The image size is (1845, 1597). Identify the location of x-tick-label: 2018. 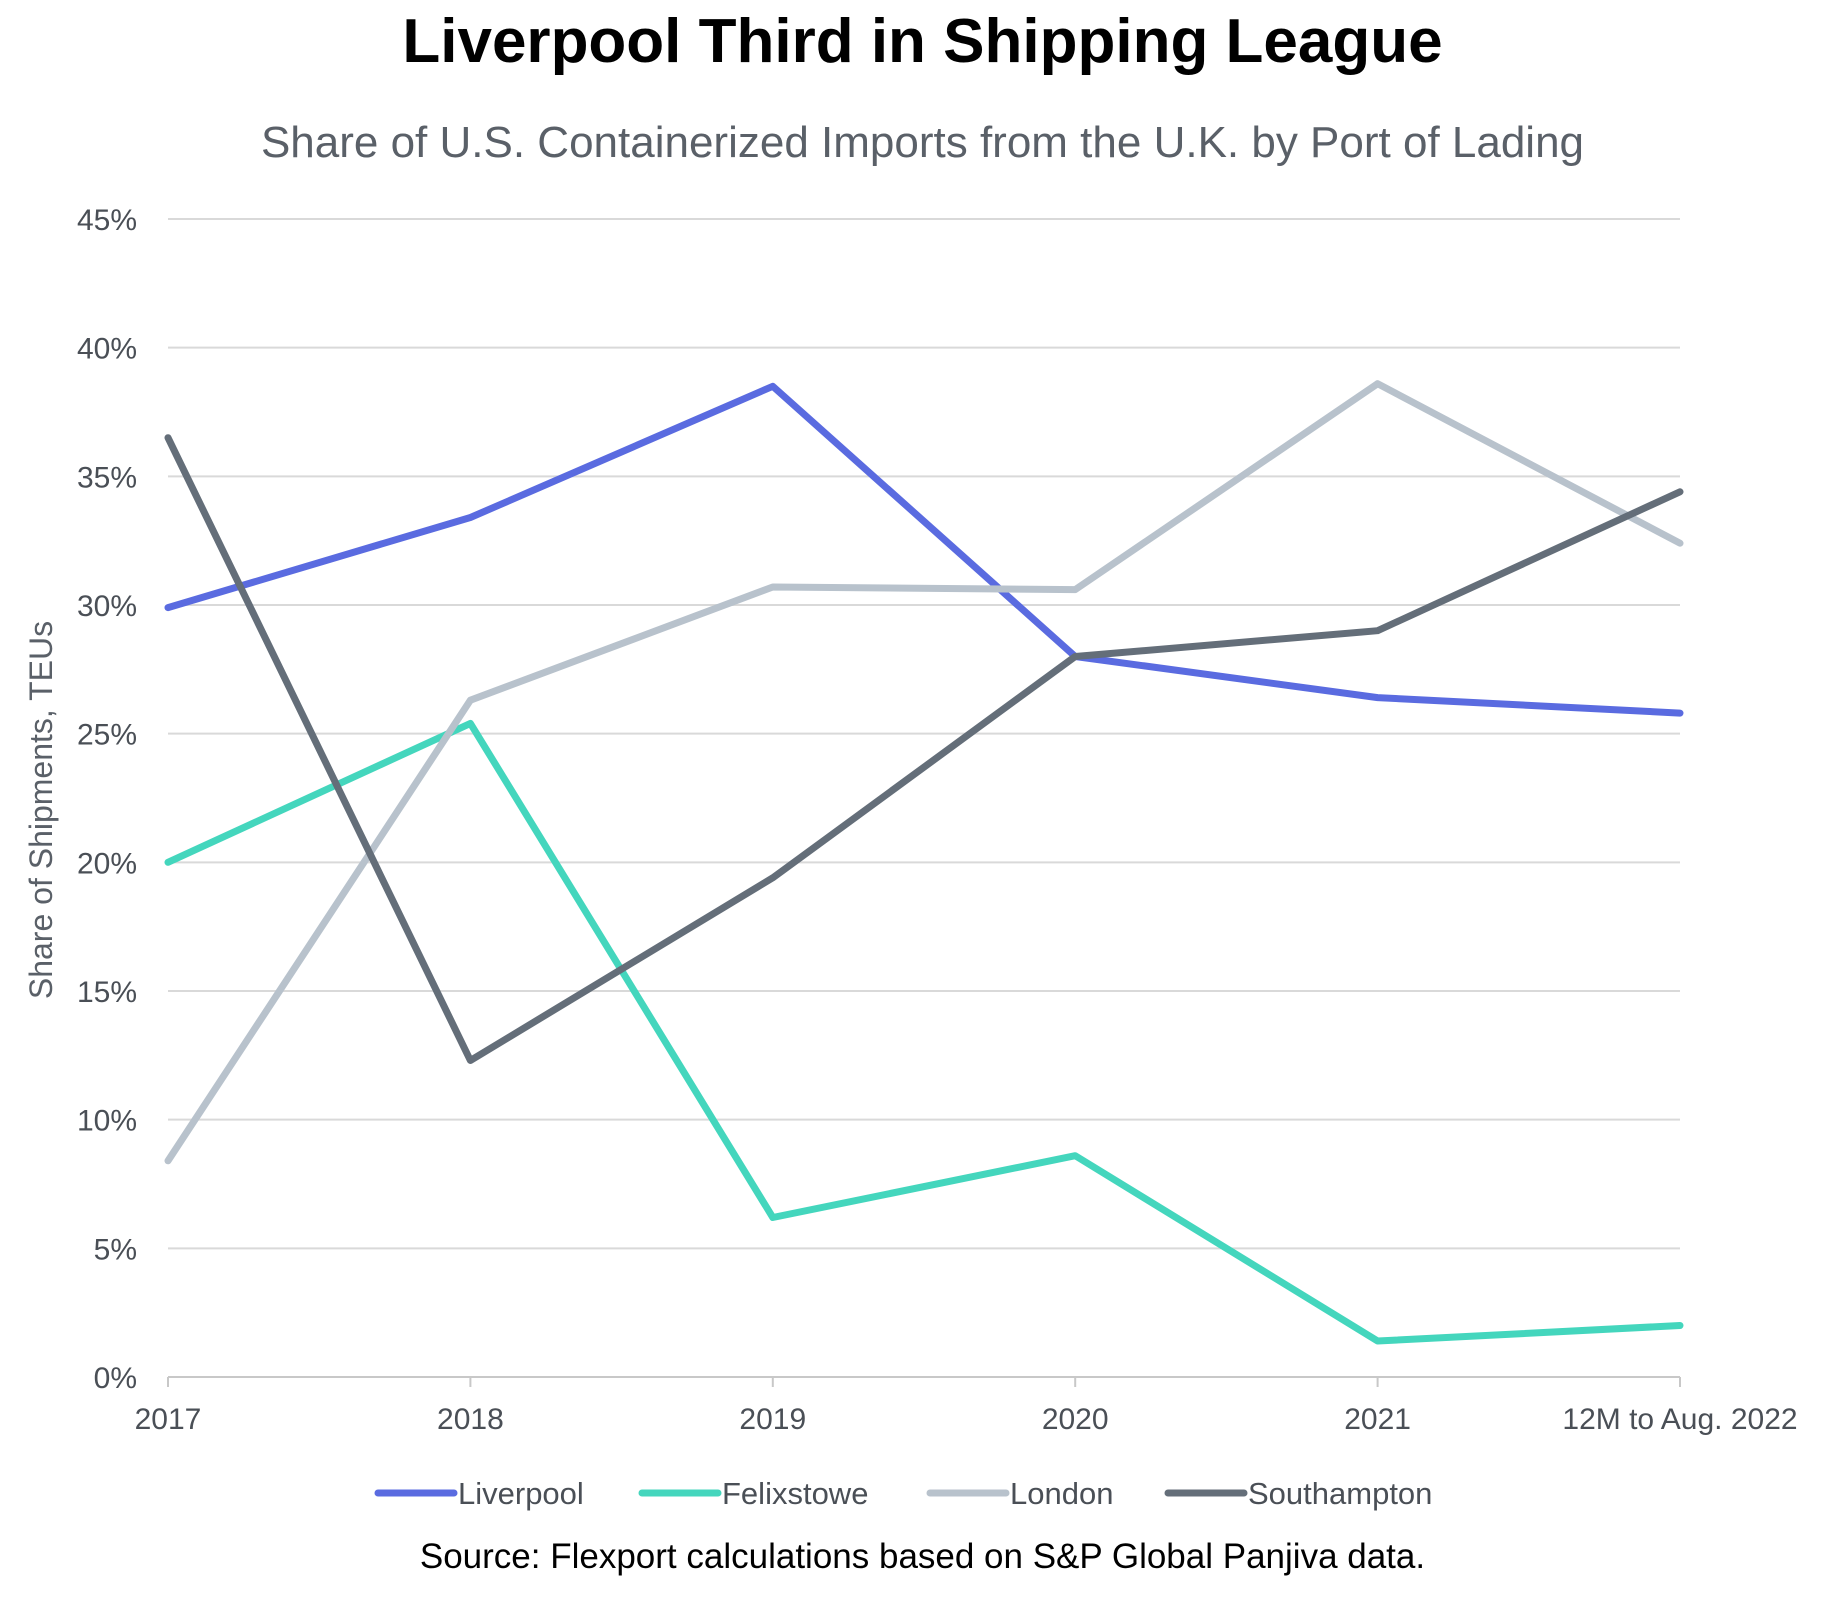
(470, 1419).